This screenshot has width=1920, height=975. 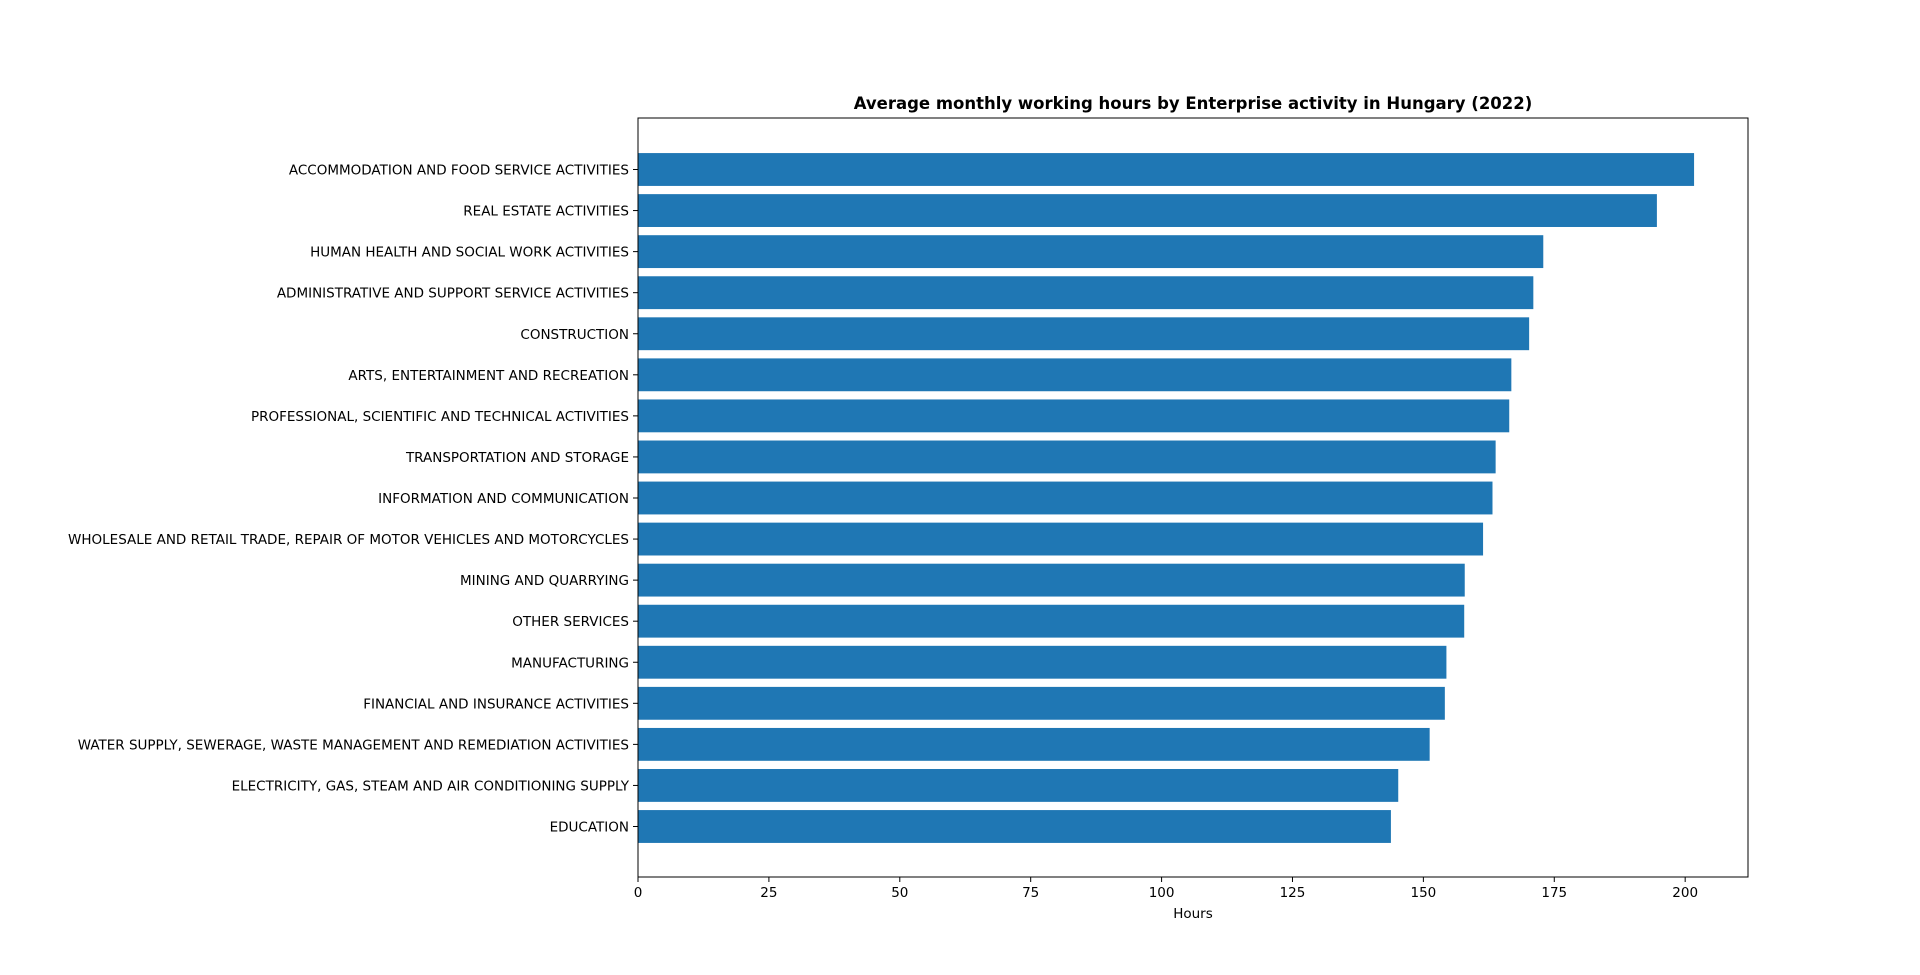 I want to click on x-tick-label: 50, so click(x=899, y=893).